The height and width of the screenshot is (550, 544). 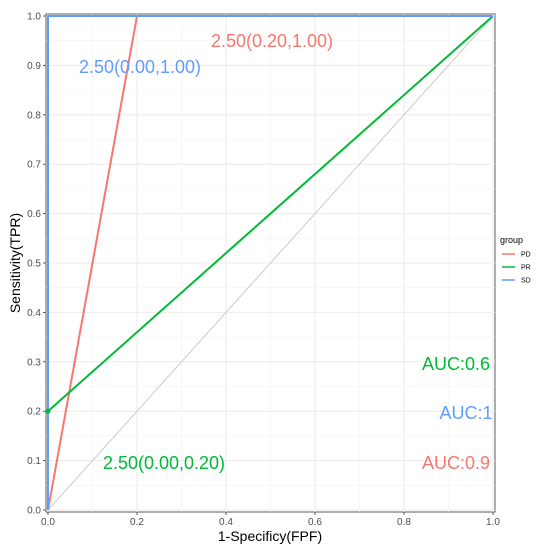 I want to click on y-tick-label: 0.2, so click(x=34, y=412).